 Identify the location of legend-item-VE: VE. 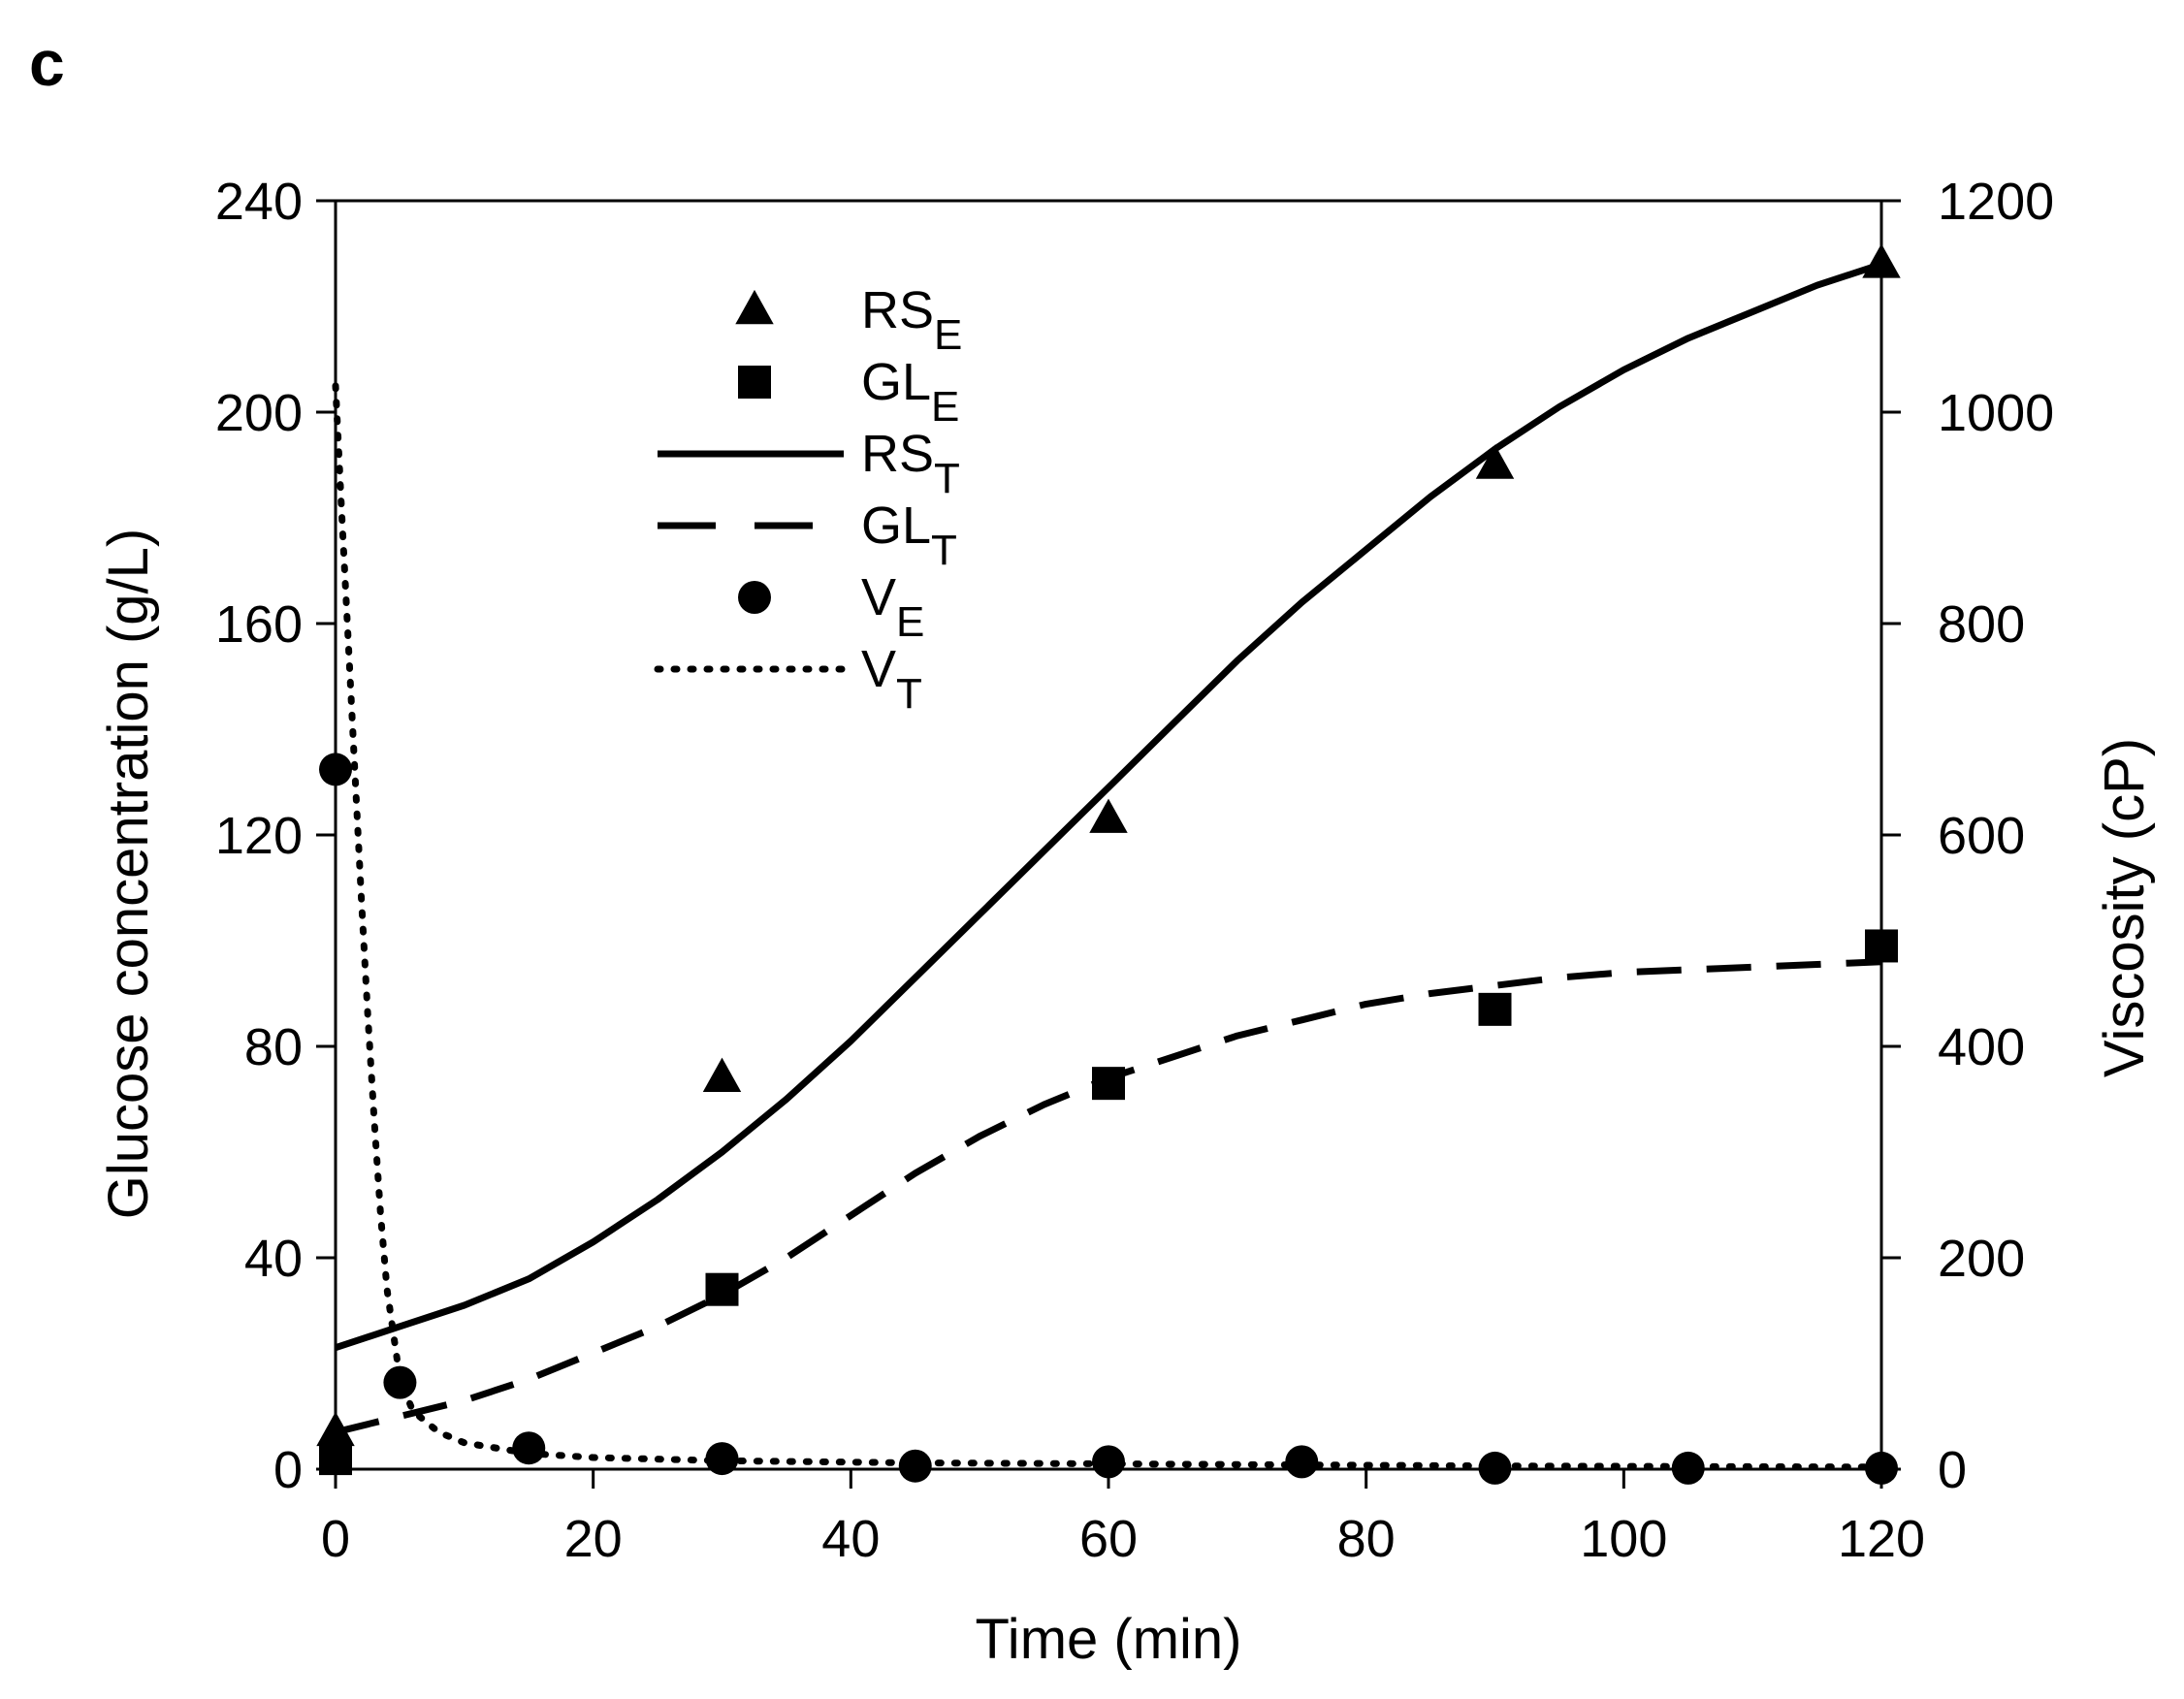
(831, 607).